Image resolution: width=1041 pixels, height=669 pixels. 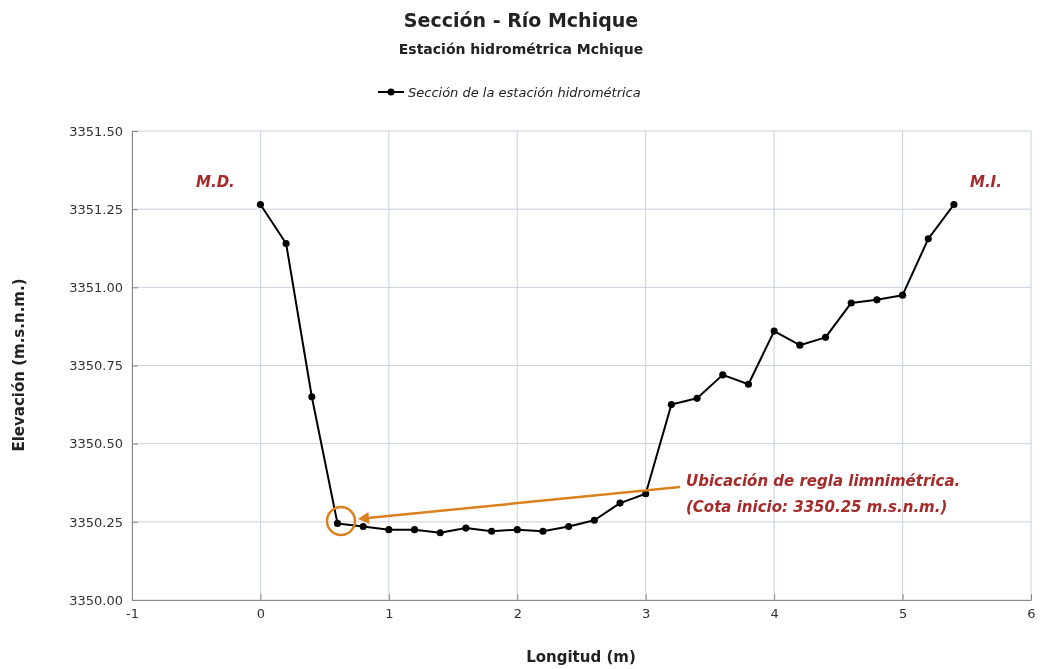 I want to click on annotation: (Cota inicio: 3350.25 m.s.n.m.), so click(x=817, y=507).